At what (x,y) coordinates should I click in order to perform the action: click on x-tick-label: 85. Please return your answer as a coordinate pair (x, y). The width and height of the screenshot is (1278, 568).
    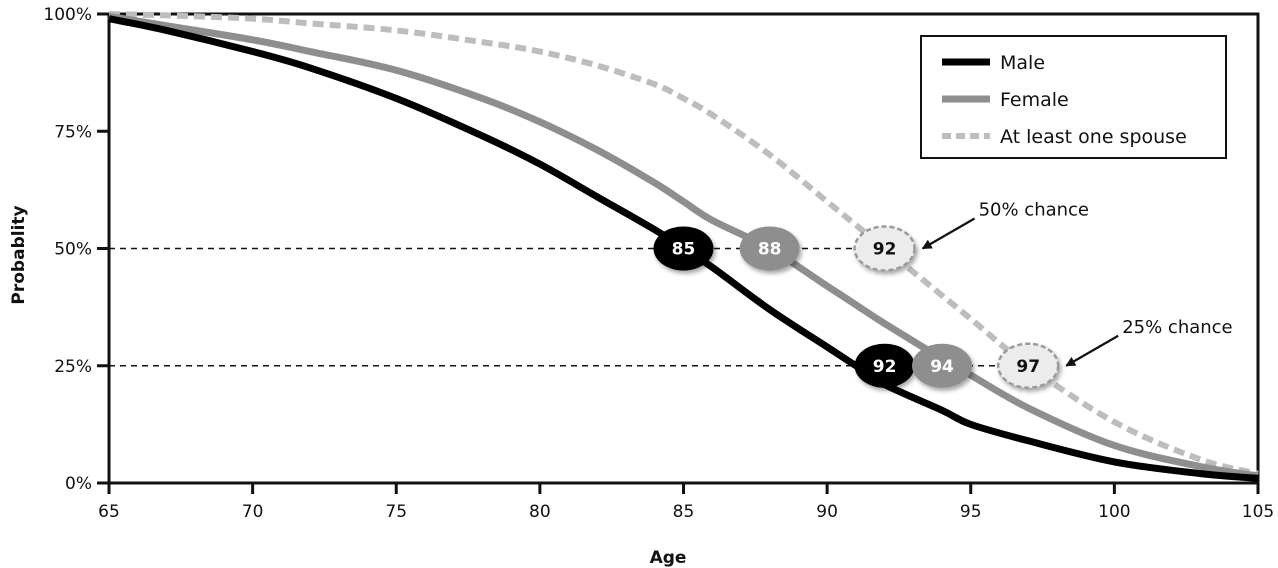
    Looking at the image, I should click on (684, 512).